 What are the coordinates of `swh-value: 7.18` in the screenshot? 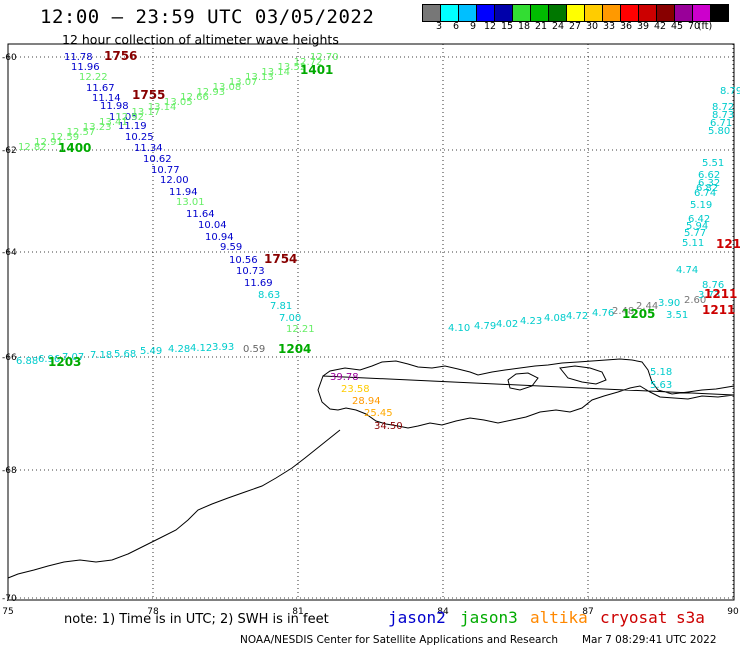 It's located at (101, 355).